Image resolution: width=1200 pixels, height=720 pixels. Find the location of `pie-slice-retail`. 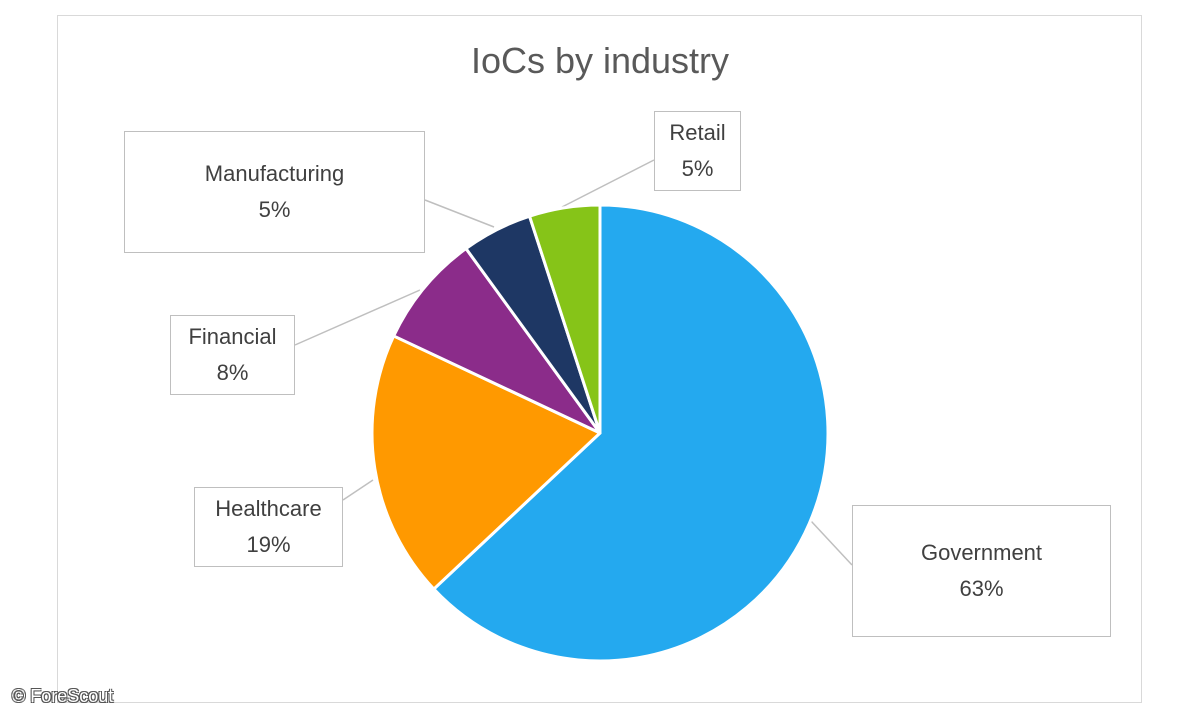

pie-slice-retail is located at coordinates (565, 319).